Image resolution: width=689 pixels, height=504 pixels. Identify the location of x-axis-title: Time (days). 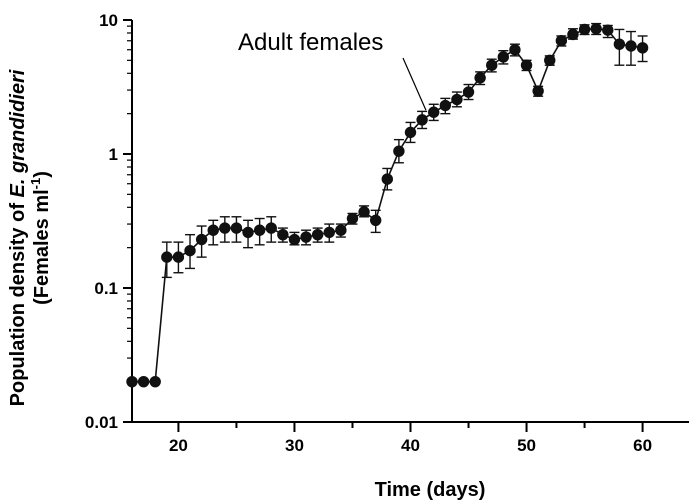
(430, 490).